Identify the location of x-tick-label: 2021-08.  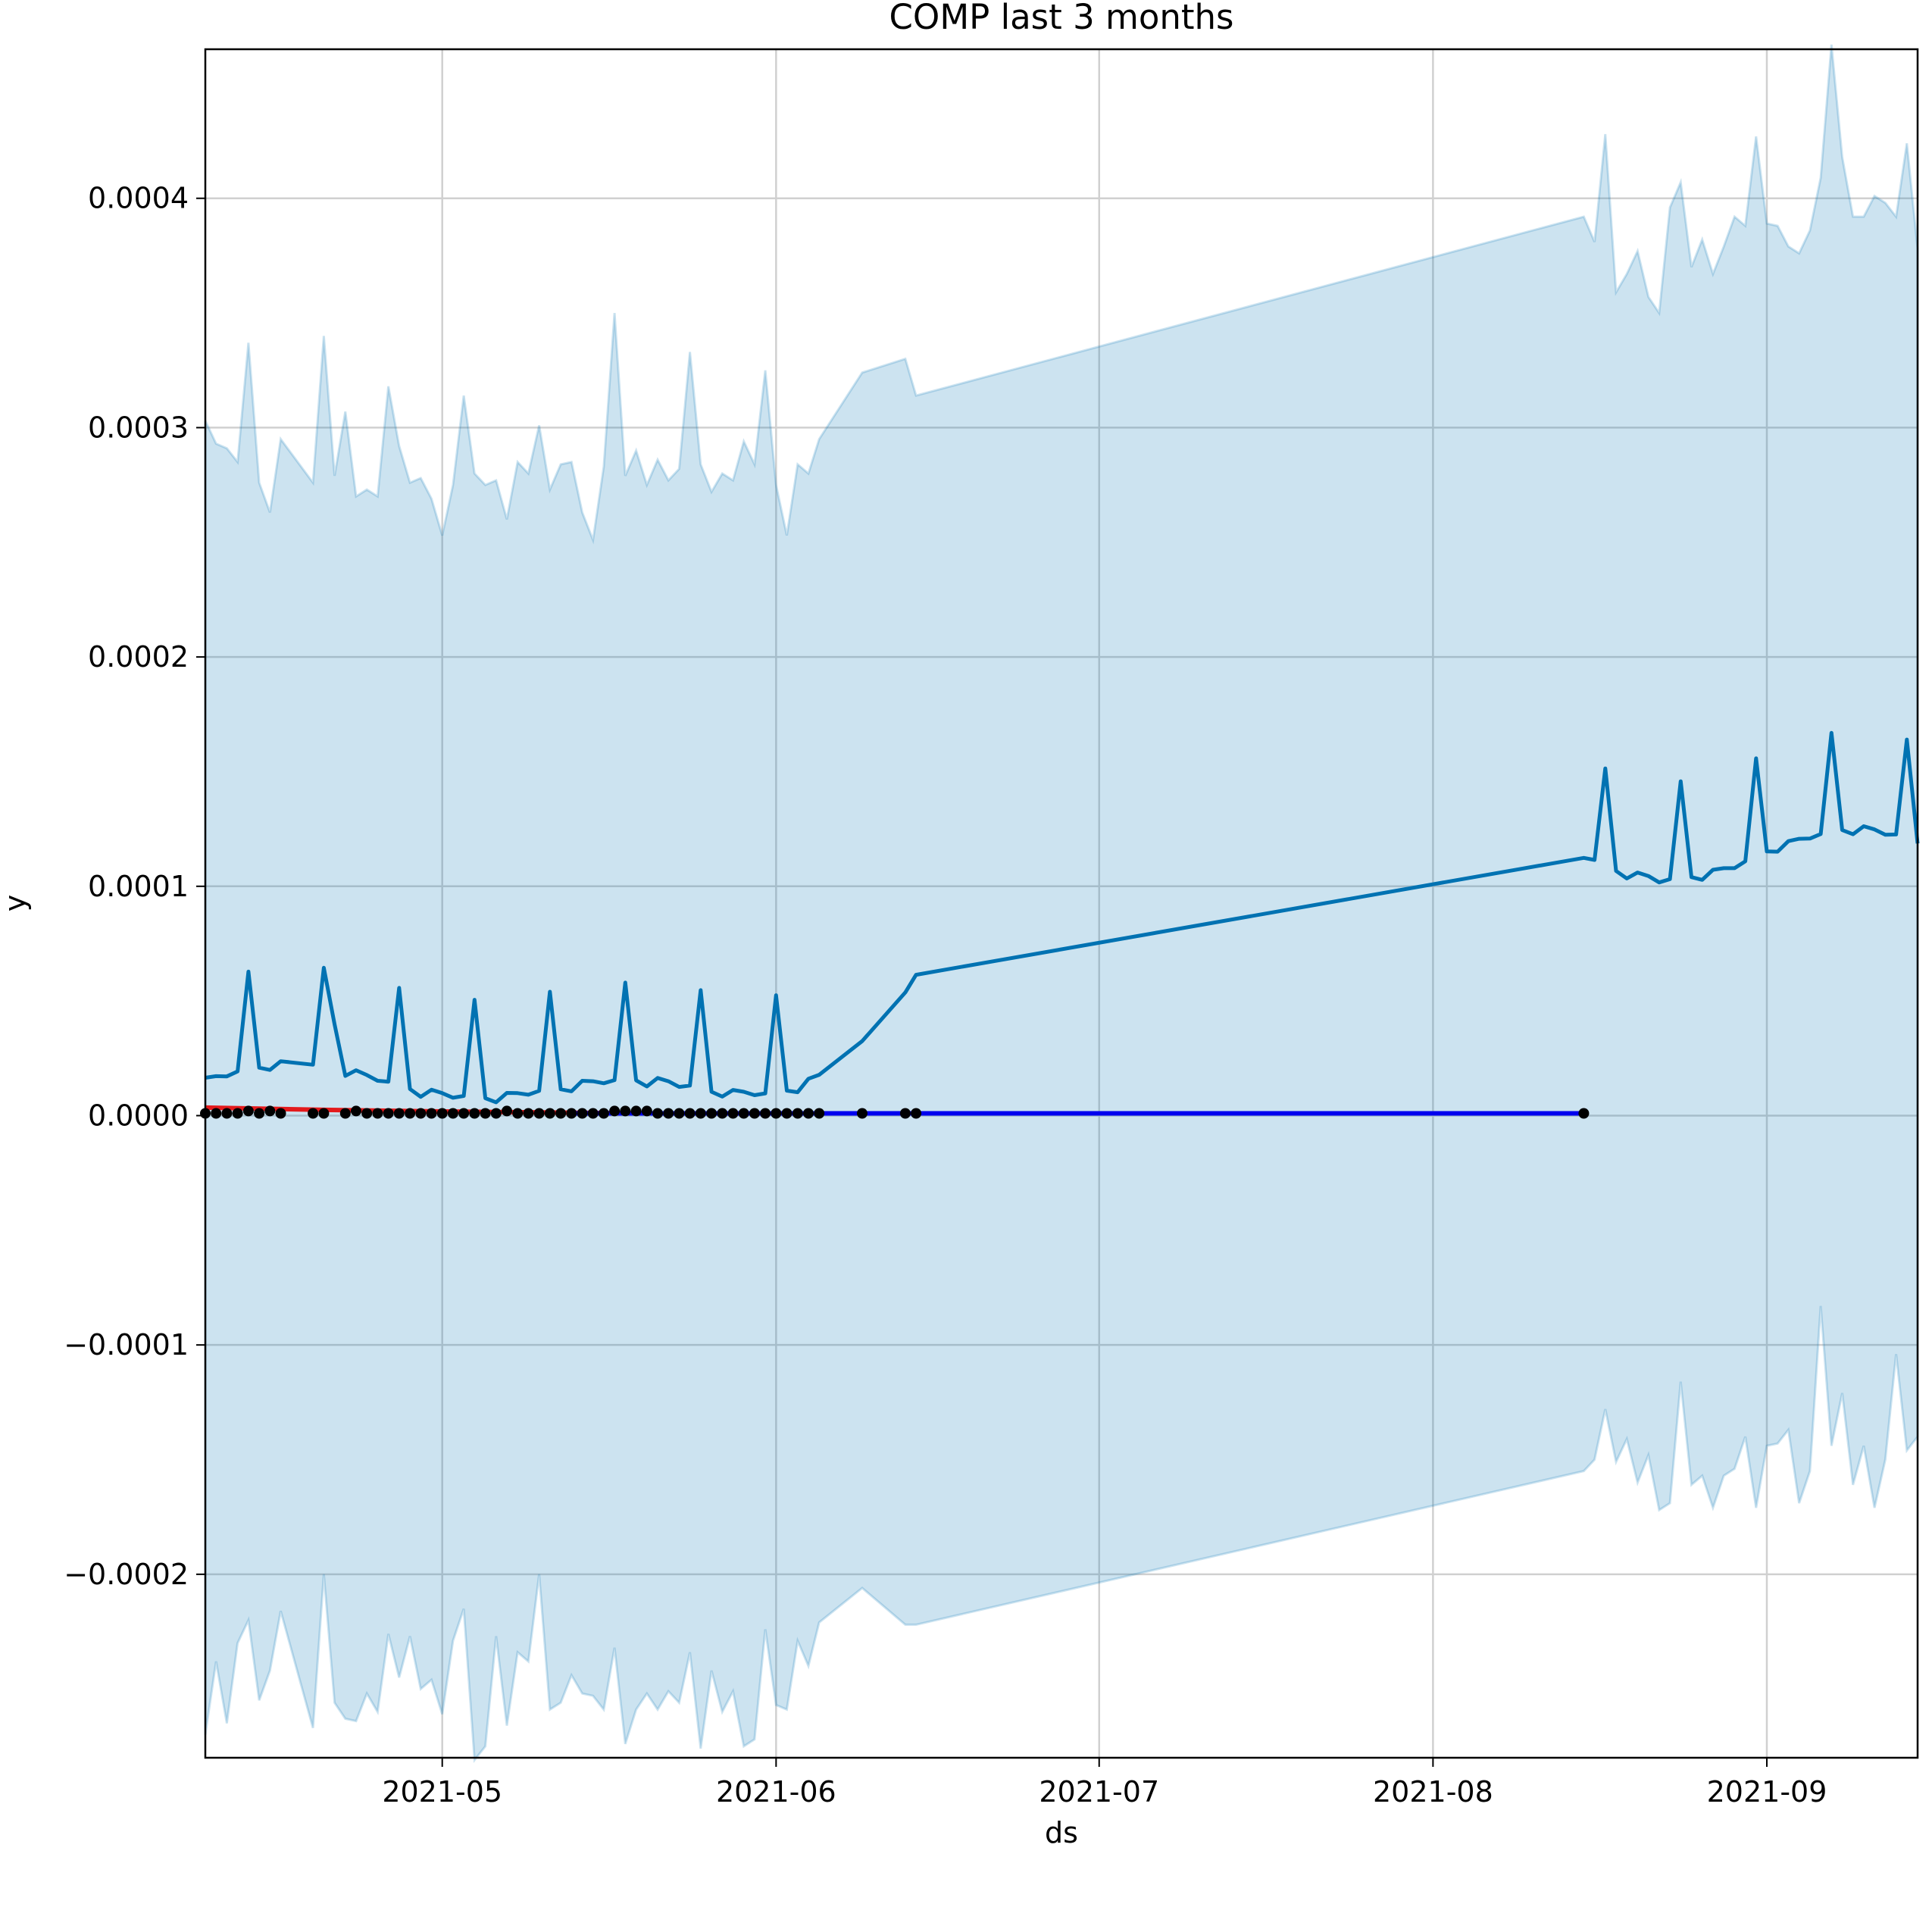
(1433, 1792).